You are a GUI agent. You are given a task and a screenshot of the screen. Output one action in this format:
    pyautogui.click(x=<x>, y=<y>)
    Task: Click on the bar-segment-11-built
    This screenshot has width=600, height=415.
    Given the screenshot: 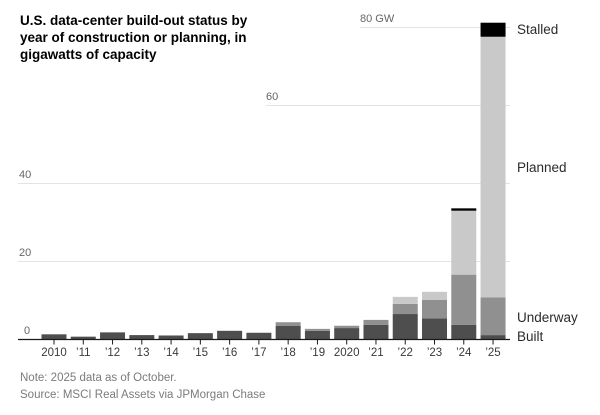 What is the action you would take?
    pyautogui.click(x=83, y=337)
    